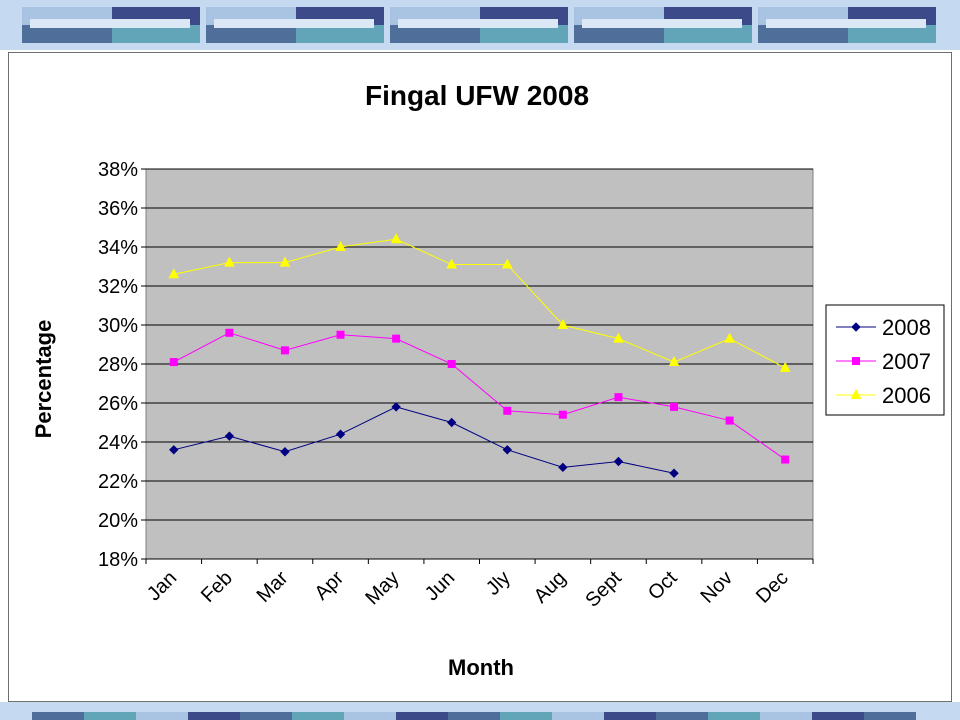 The image size is (960, 720). I want to click on y-tick-label: 26%, so click(118, 404).